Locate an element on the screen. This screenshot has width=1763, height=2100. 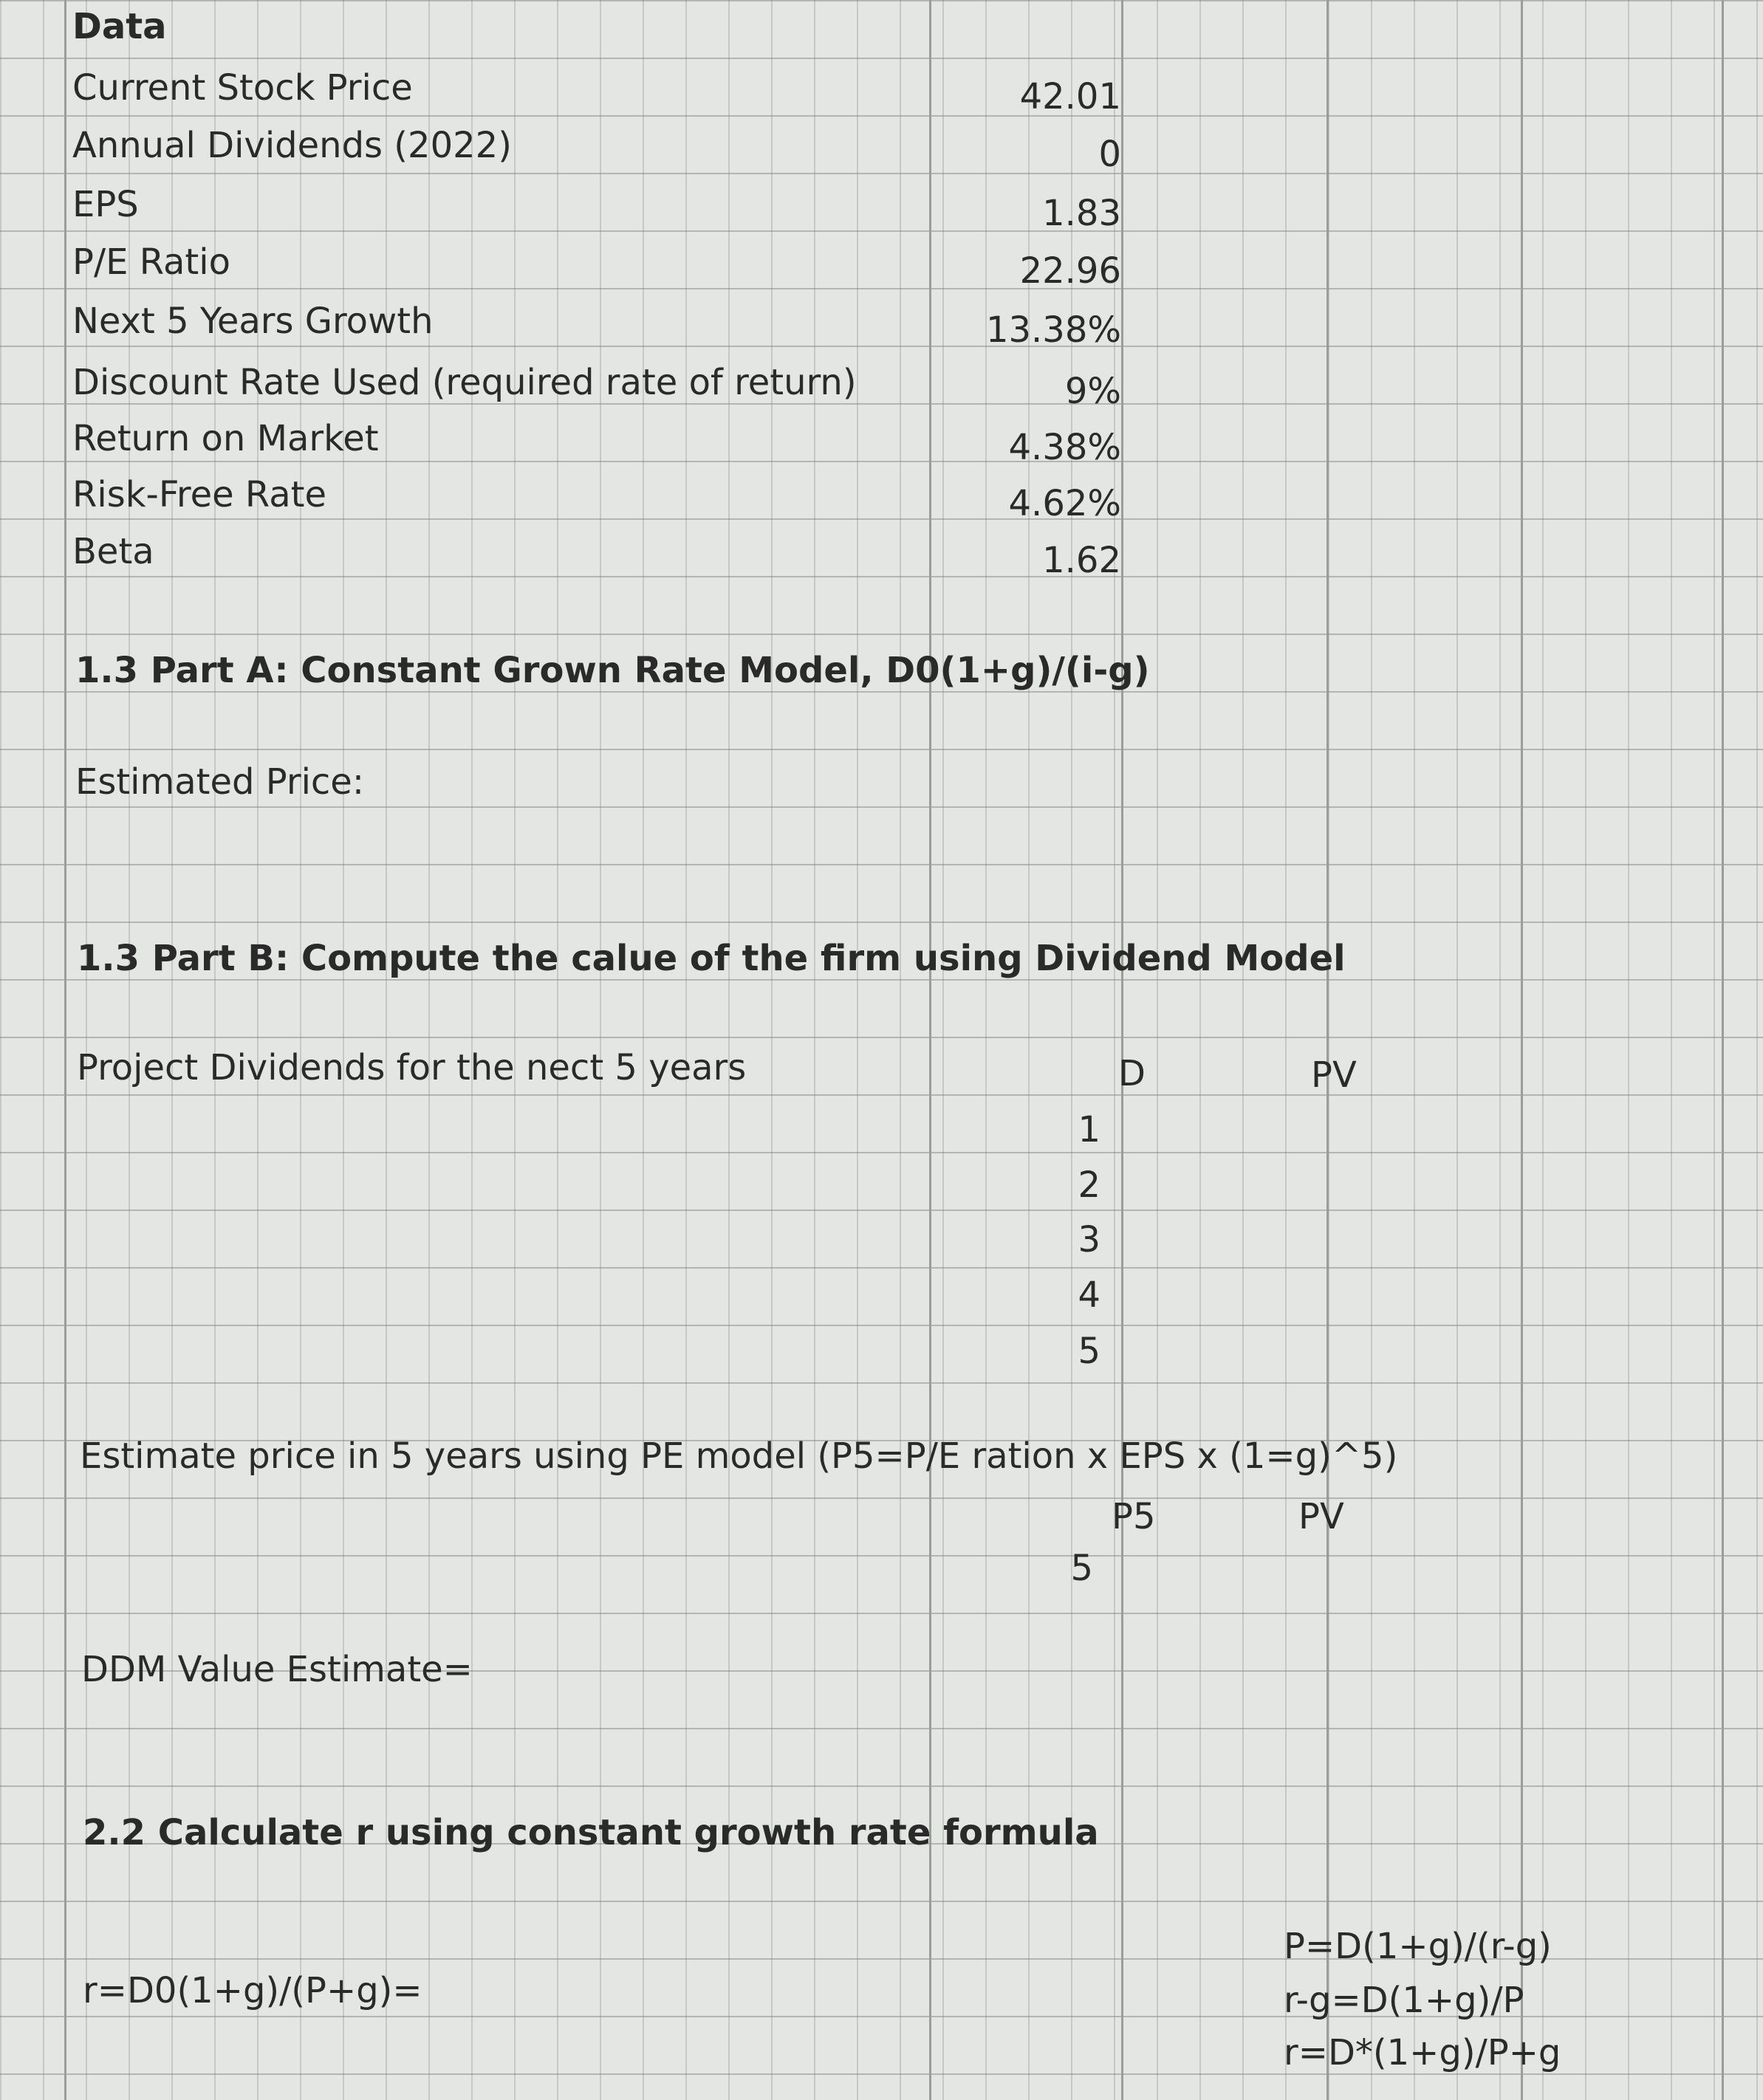
data-row-label: Return on Market is located at coordinates (226, 438).